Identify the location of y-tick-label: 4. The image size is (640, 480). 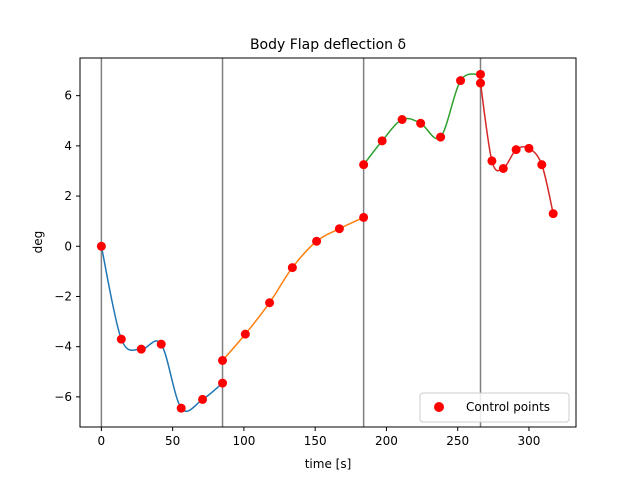
(68, 146).